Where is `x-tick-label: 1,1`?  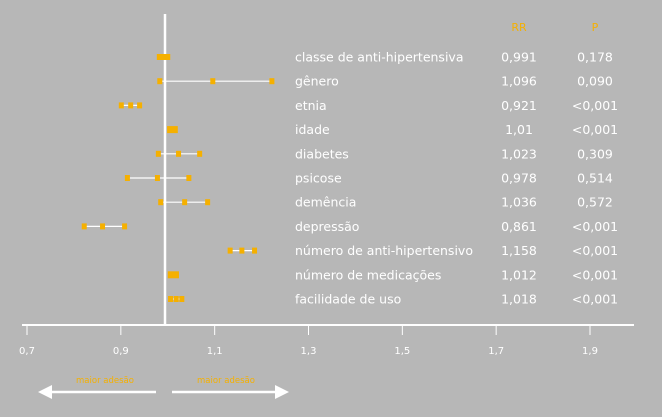
x-tick-label: 1,1 is located at coordinates (215, 351).